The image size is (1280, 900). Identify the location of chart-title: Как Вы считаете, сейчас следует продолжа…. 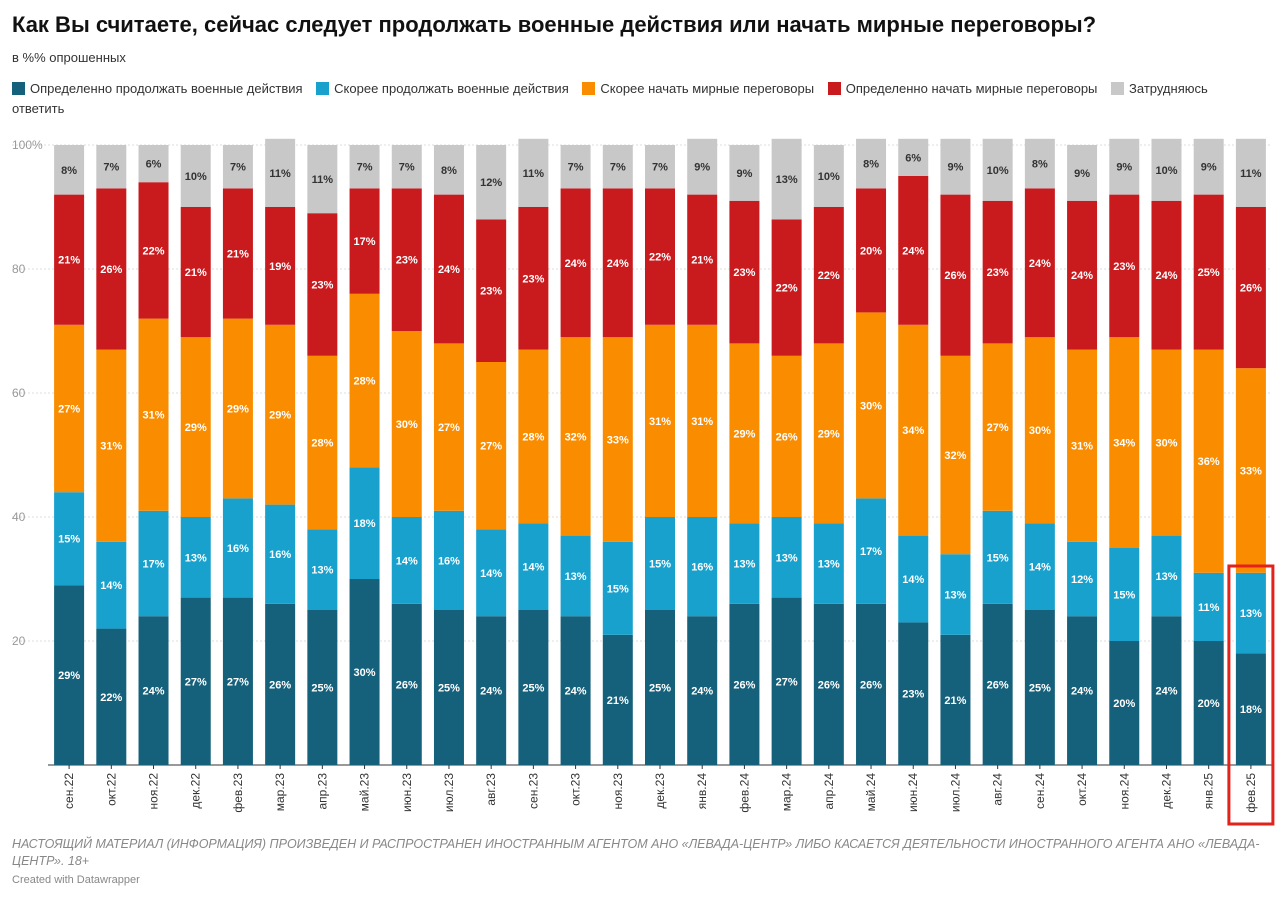
(554, 24).